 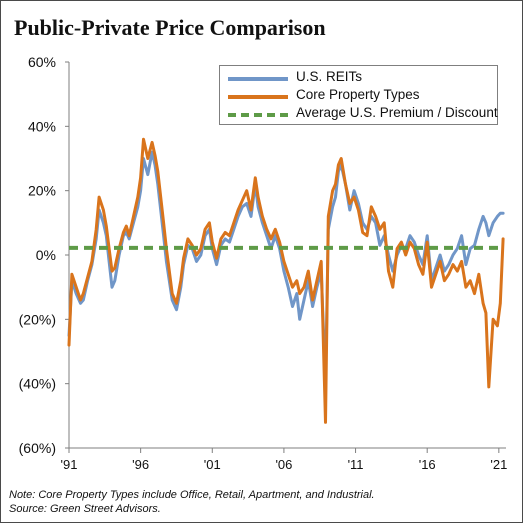 What do you see at coordinates (258, 97) in the screenshot?
I see `legend-swatch-core` at bounding box center [258, 97].